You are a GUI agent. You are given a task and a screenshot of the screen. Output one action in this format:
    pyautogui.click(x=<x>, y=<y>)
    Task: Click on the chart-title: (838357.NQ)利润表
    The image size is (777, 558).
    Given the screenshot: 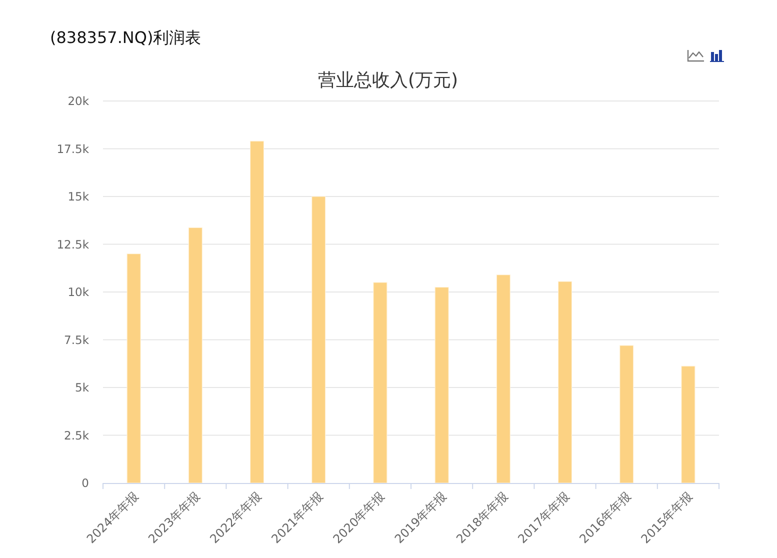 What is the action you would take?
    pyautogui.click(x=126, y=37)
    